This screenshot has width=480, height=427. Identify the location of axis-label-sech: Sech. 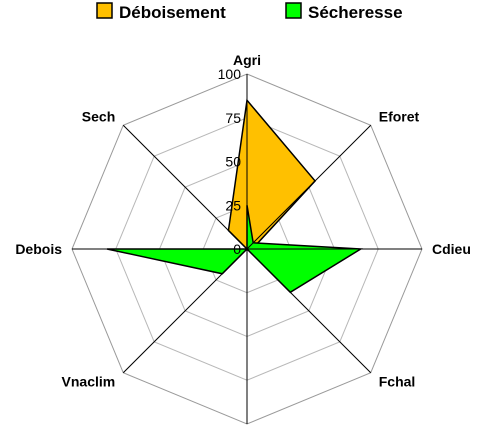
(98, 116).